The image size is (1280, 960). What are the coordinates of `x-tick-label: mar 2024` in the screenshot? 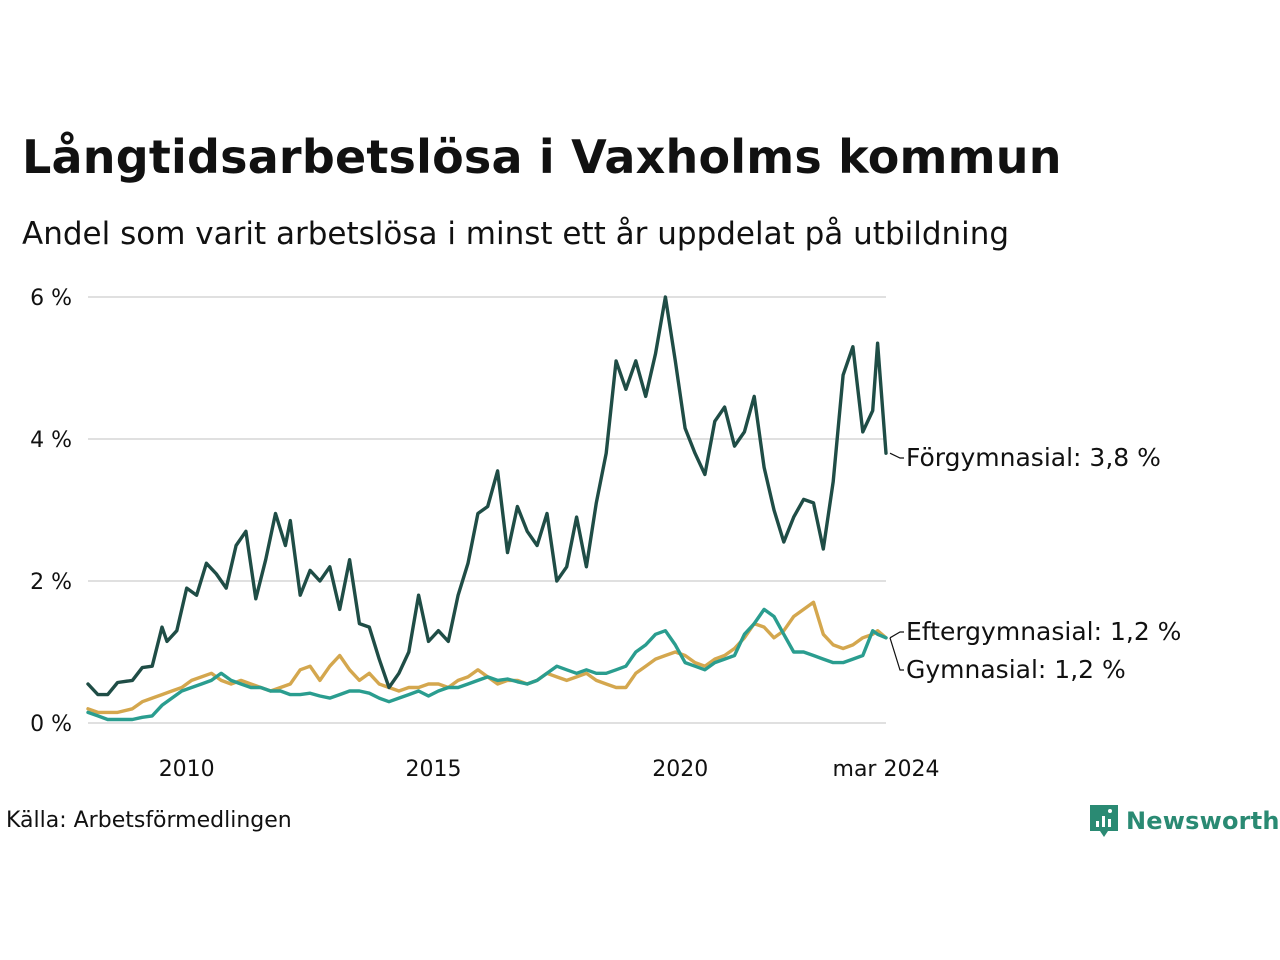 It's located at (886, 769).